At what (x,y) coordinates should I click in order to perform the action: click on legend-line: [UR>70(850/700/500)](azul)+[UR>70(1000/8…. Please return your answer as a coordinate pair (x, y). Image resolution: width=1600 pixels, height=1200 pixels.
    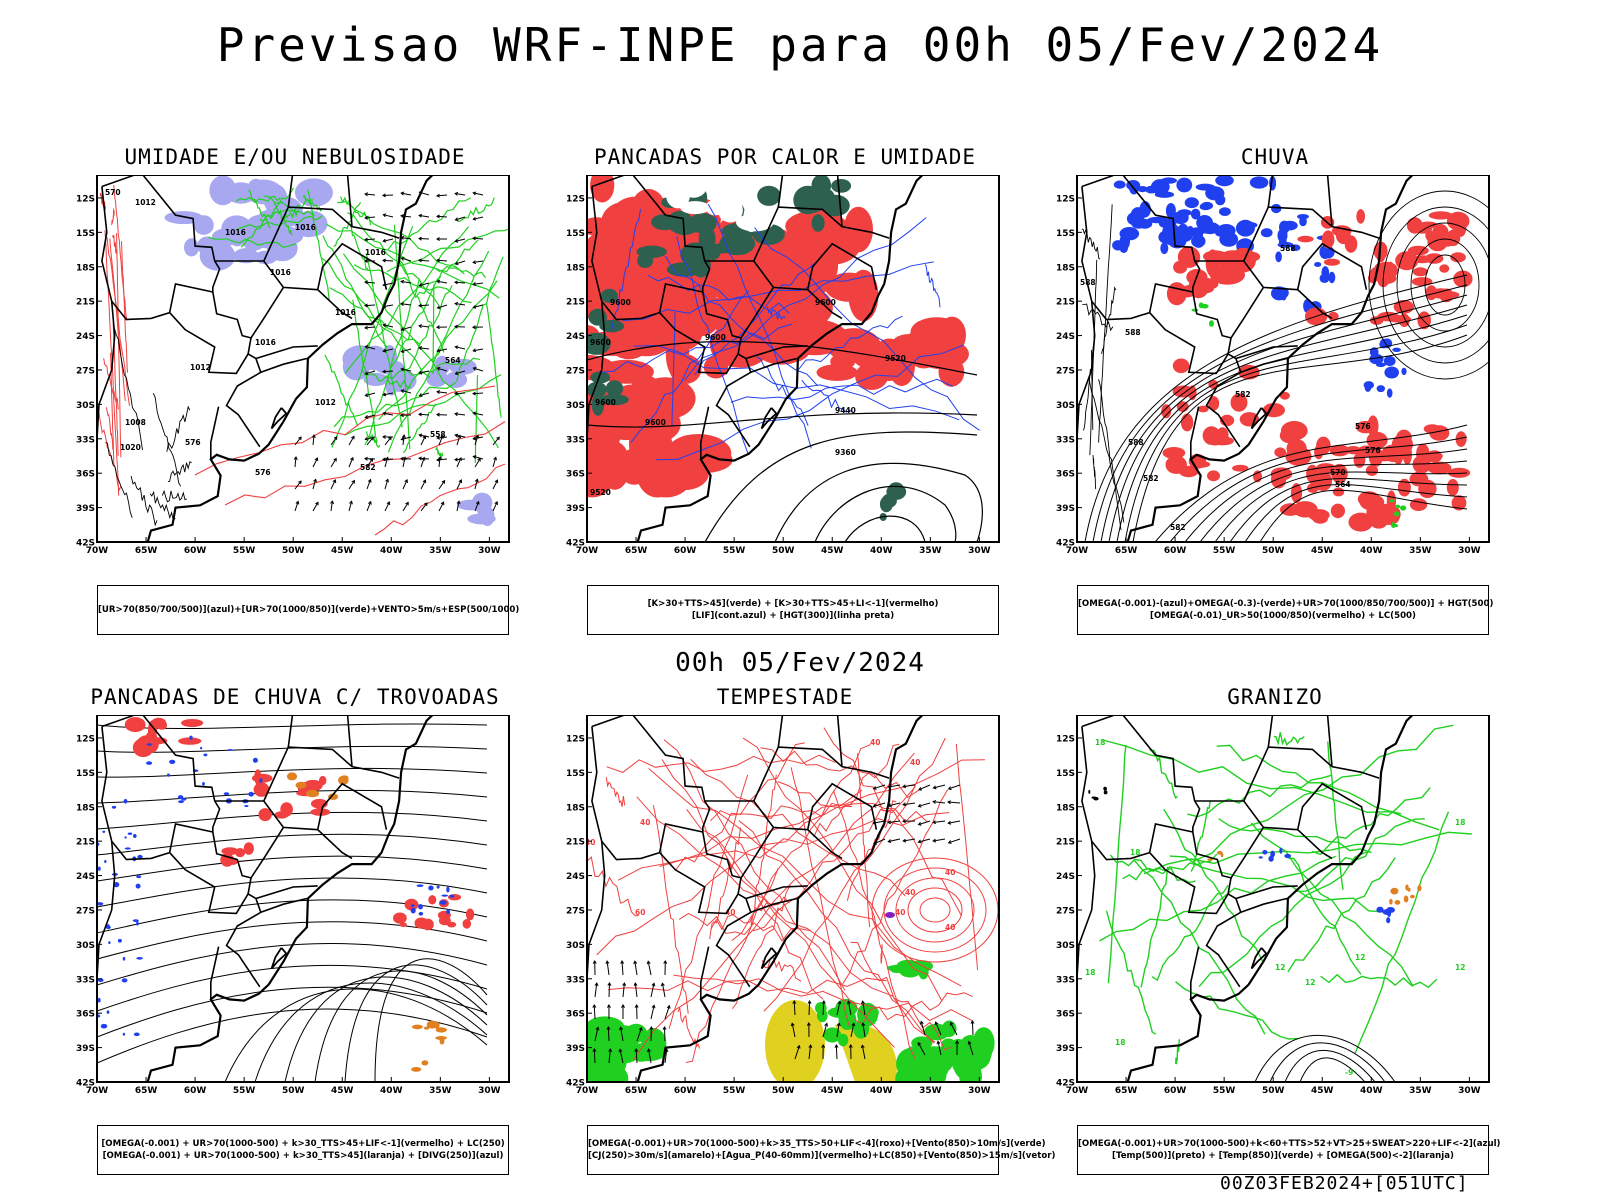
    Looking at the image, I should click on (309, 610).